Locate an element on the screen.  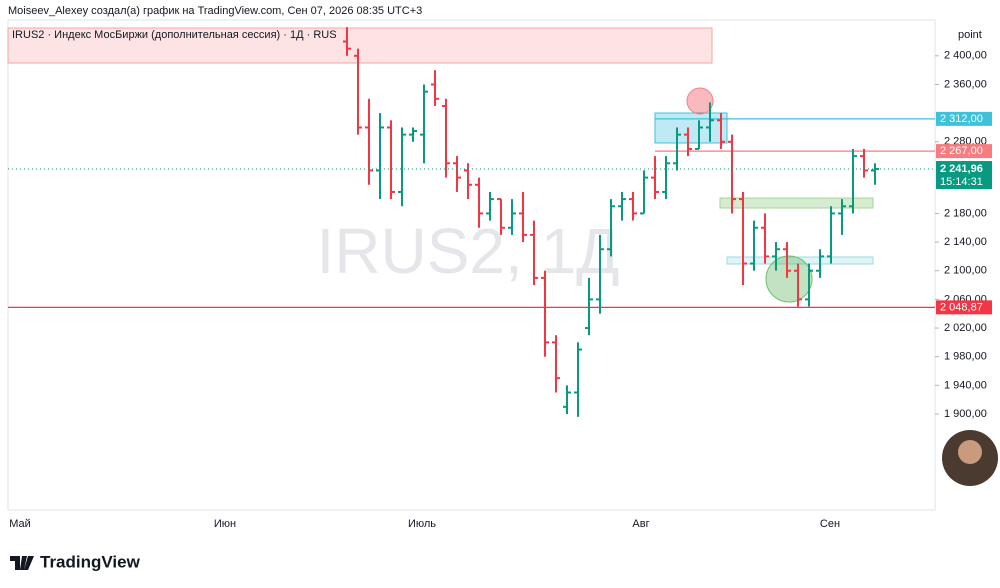
y-tick-label: 2 180,00 is located at coordinates (965, 213).